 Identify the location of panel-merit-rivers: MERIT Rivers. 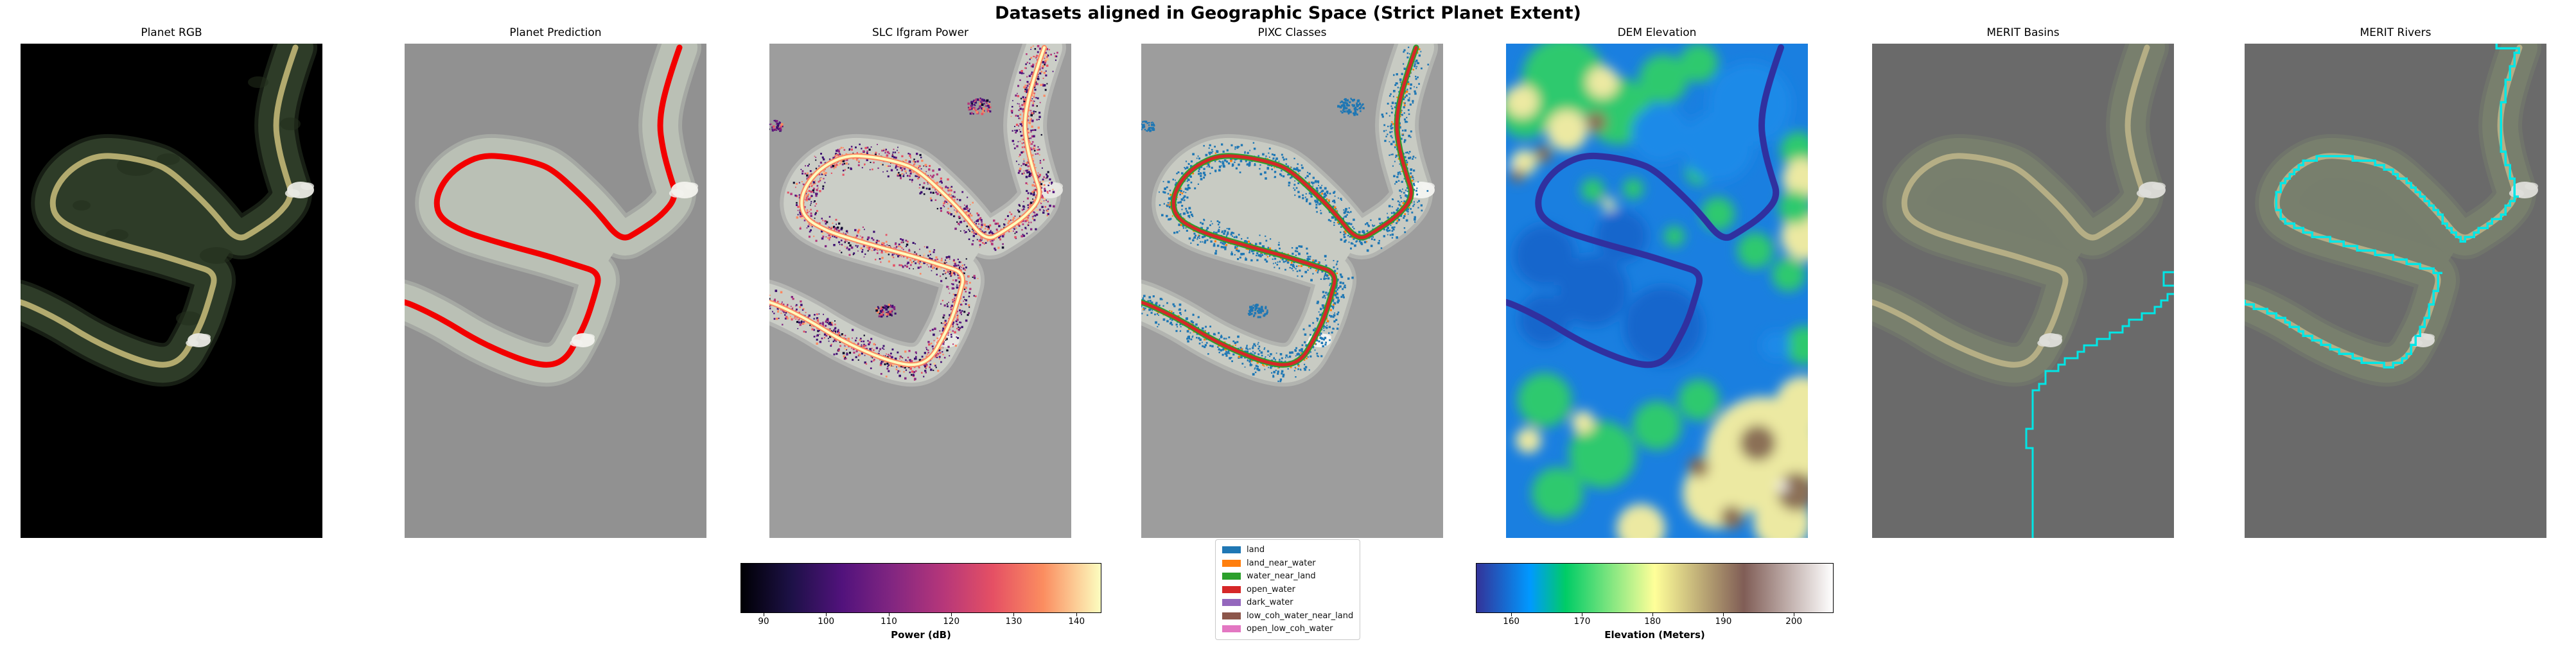
(2395, 282).